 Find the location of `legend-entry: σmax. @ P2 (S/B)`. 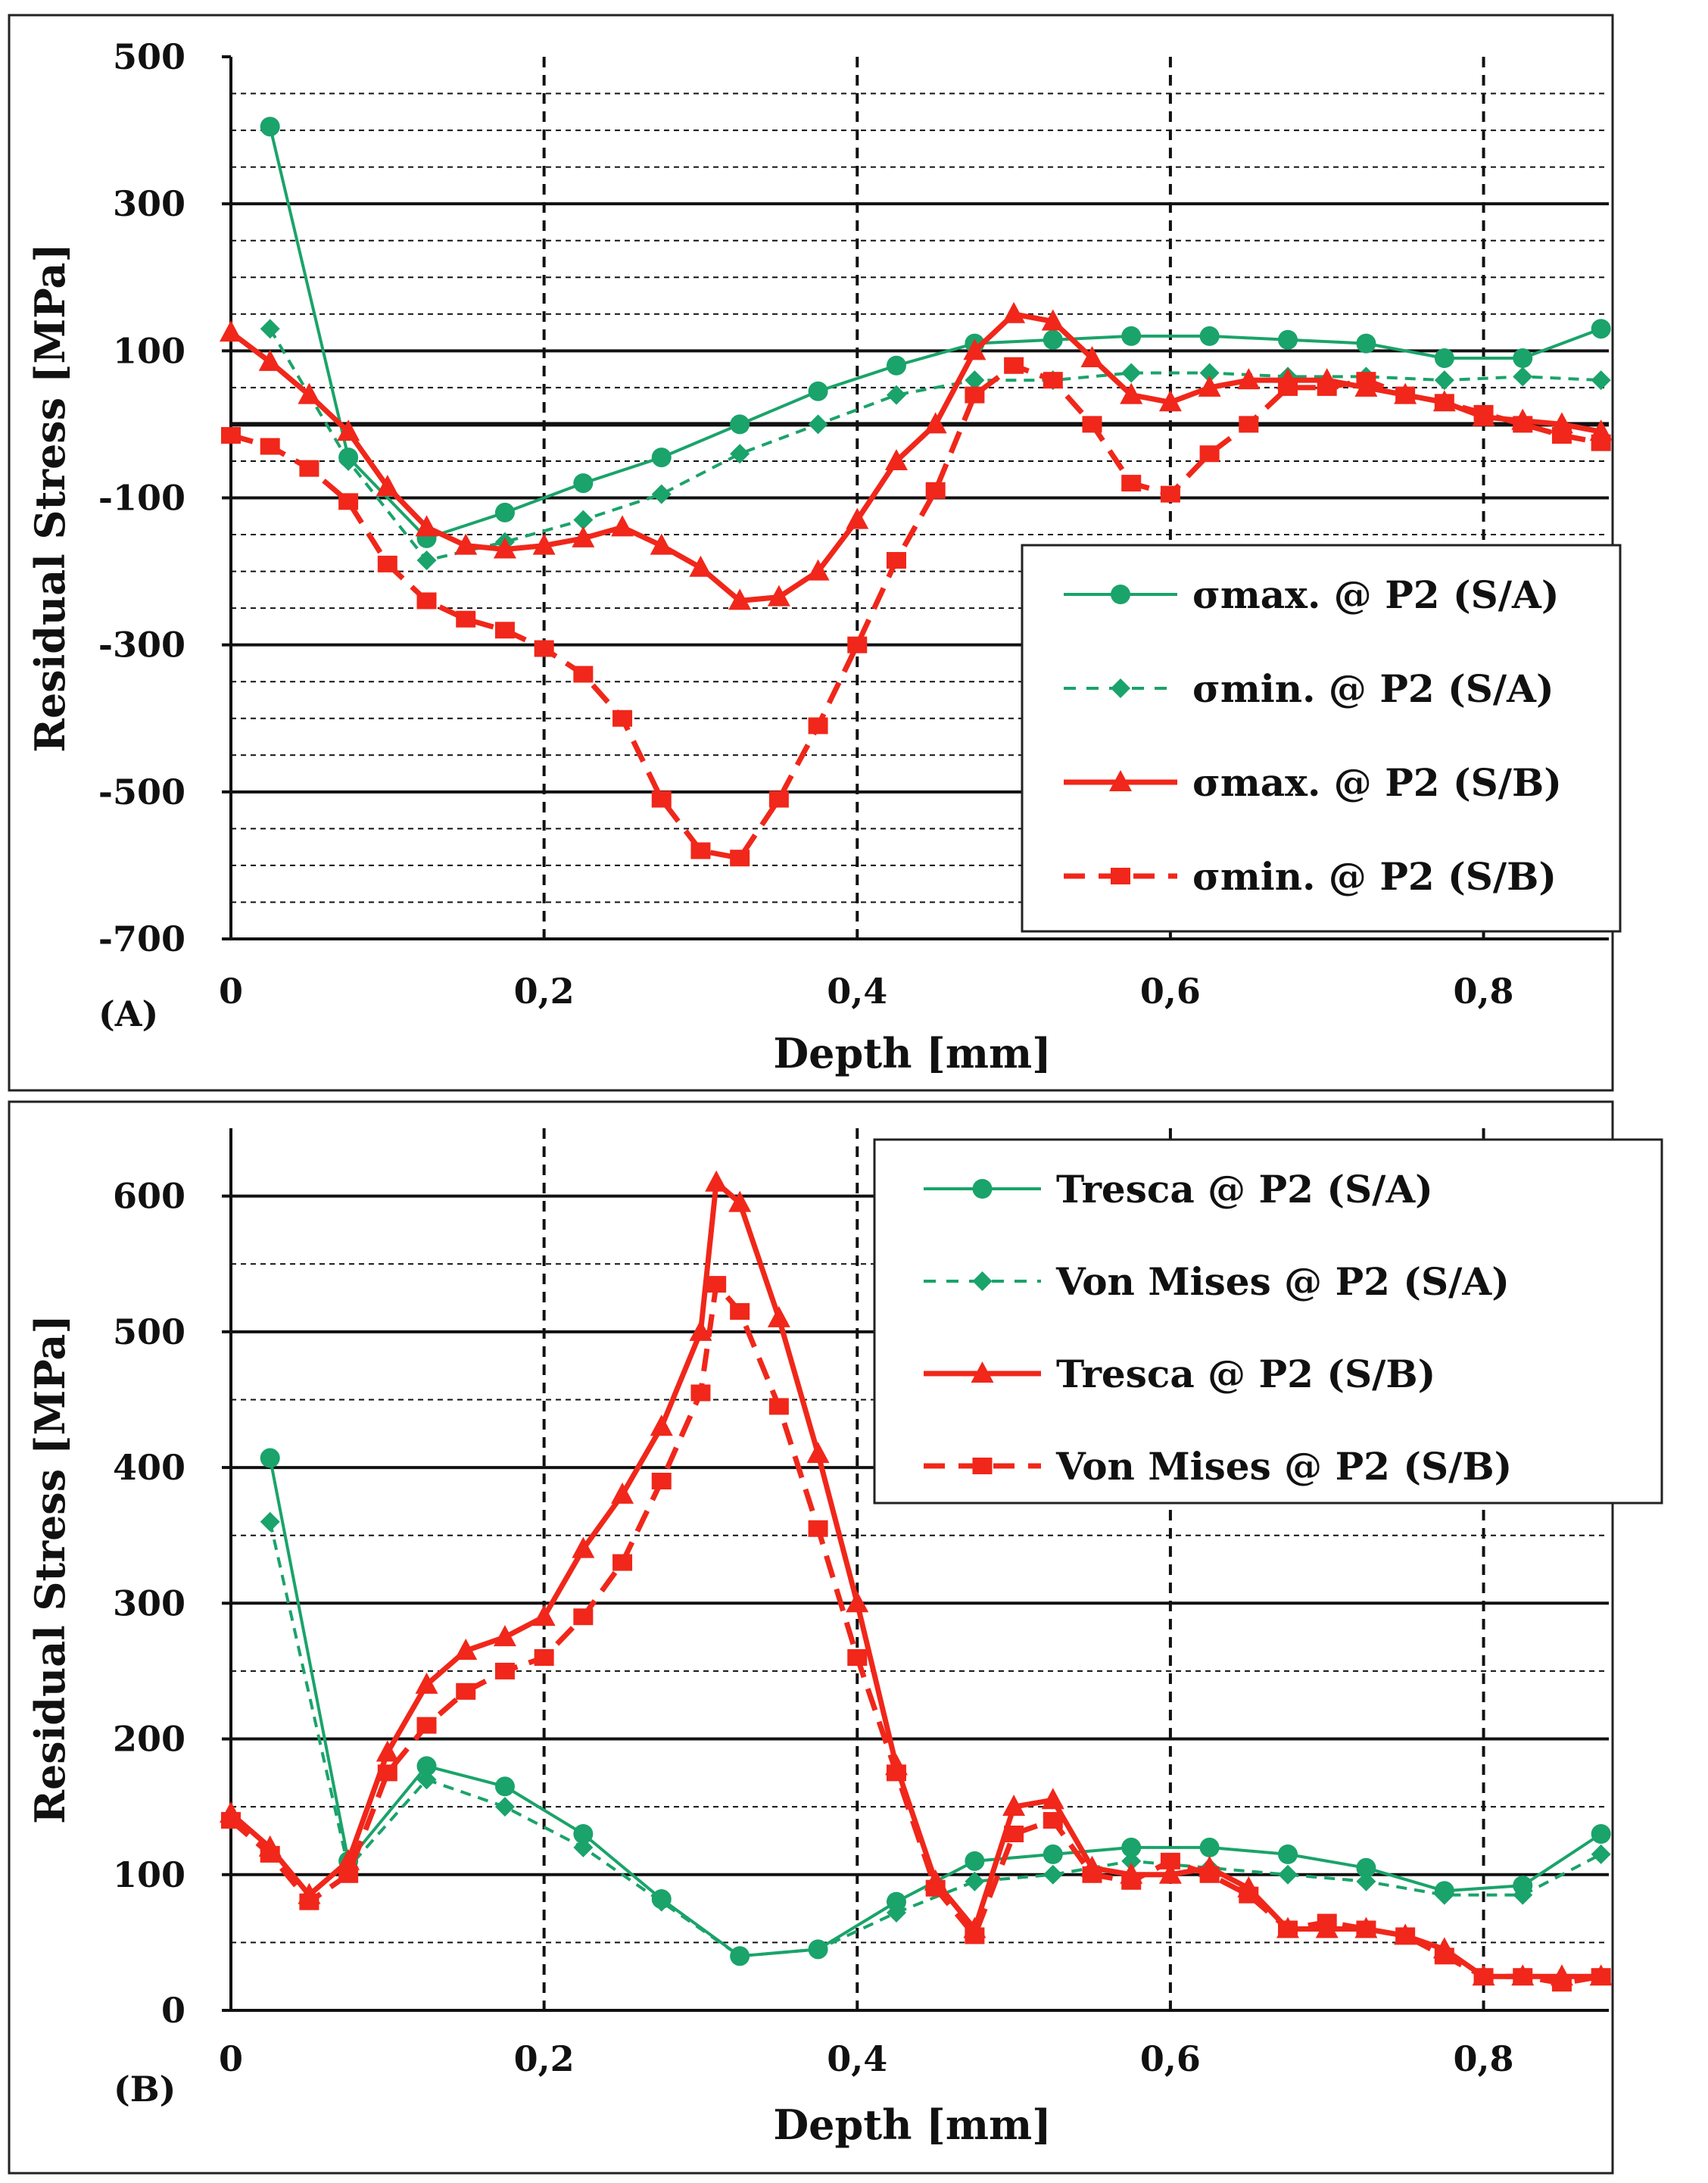

legend-entry: σmax. @ P2 (S/B) is located at coordinates (1377, 783).